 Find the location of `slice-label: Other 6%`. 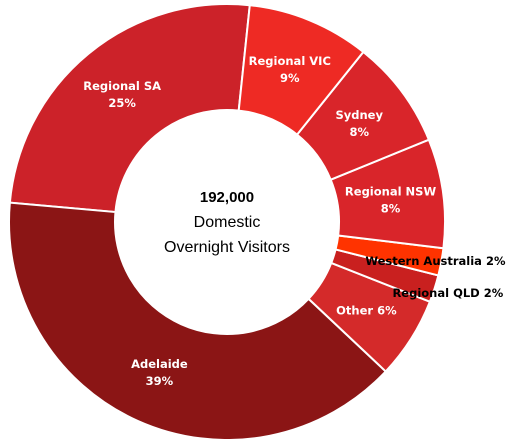

slice-label: Other 6% is located at coordinates (366, 310).